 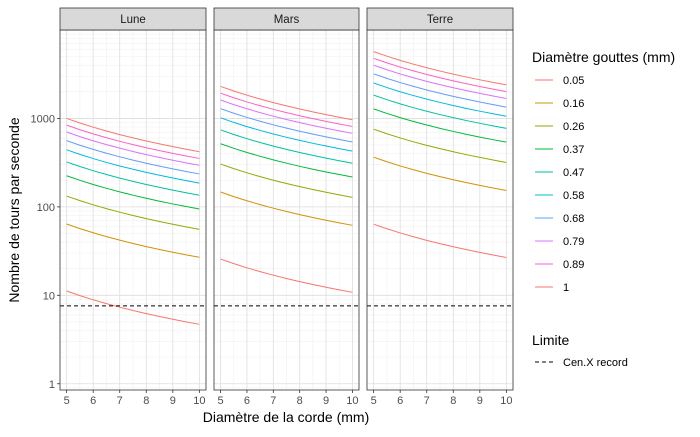 I want to click on x-axis-title: Diamètre de la corde (mm), so click(x=286, y=417).